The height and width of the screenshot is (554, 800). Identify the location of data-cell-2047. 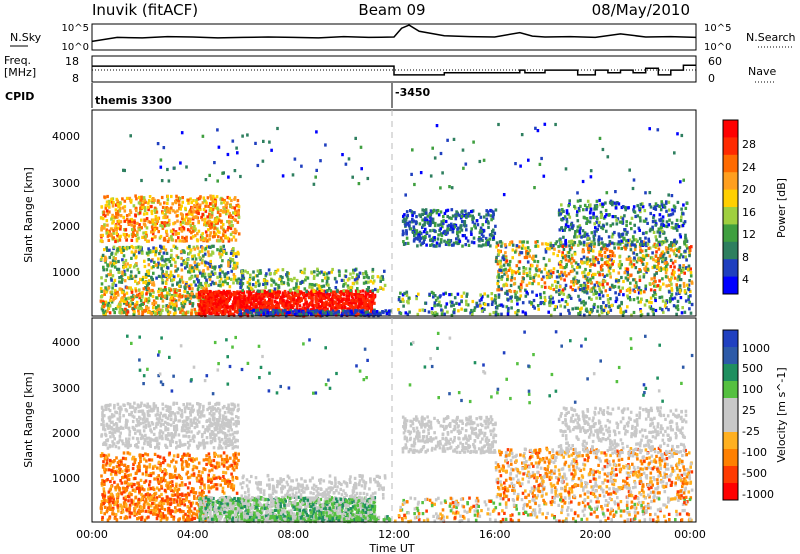
(369, 296).